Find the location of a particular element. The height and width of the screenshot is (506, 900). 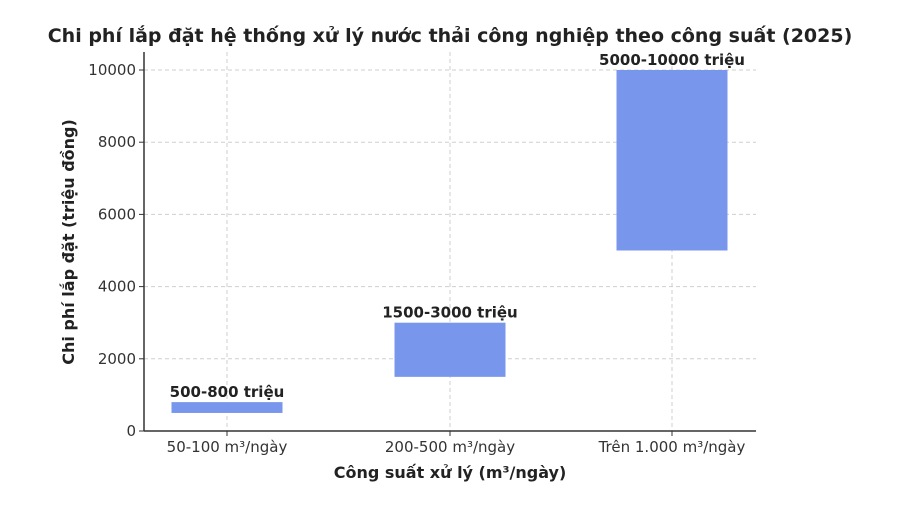

data-label: 500-800 triệu is located at coordinates (227, 392).